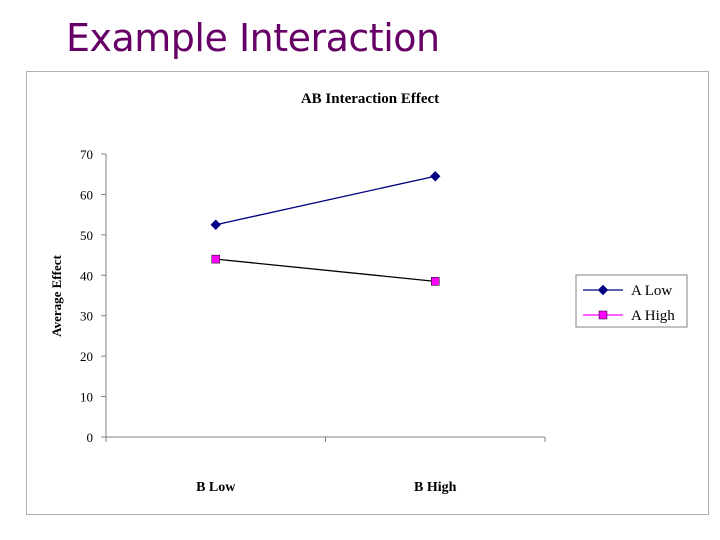 The width and height of the screenshot is (720, 540). I want to click on x-tick-label: B High, so click(435, 487).